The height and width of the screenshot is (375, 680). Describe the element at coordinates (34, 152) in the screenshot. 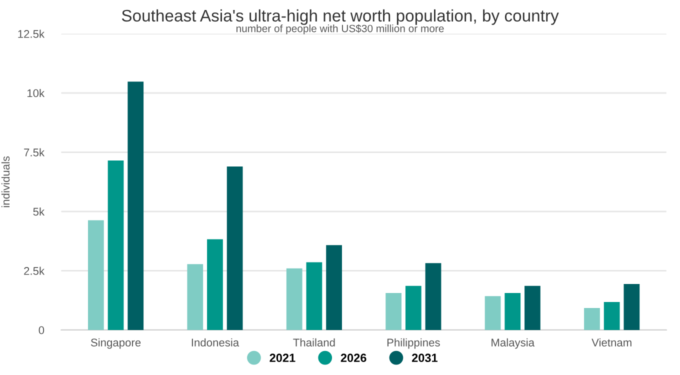

I see `y-tick-label: 7.5k` at that location.